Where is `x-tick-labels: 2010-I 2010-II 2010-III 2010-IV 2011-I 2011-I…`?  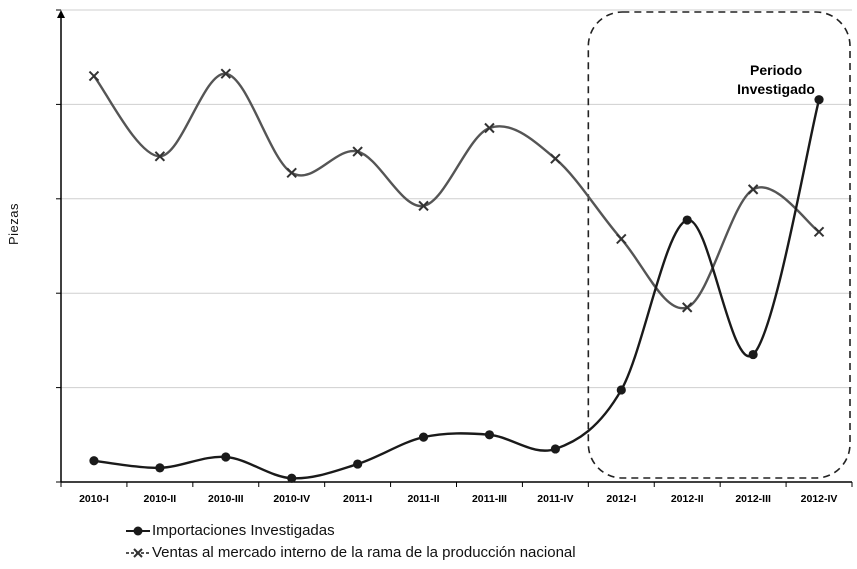
x-tick-labels: 2010-I 2010-II 2010-III 2010-IV 2011-I 2011-I… is located at coordinates (458, 499).